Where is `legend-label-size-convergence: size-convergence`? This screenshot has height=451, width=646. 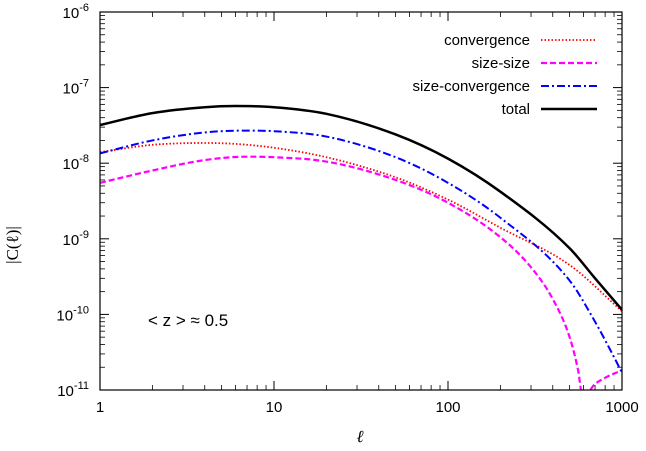
legend-label-size-convergence: size-convergence is located at coordinates (471, 86).